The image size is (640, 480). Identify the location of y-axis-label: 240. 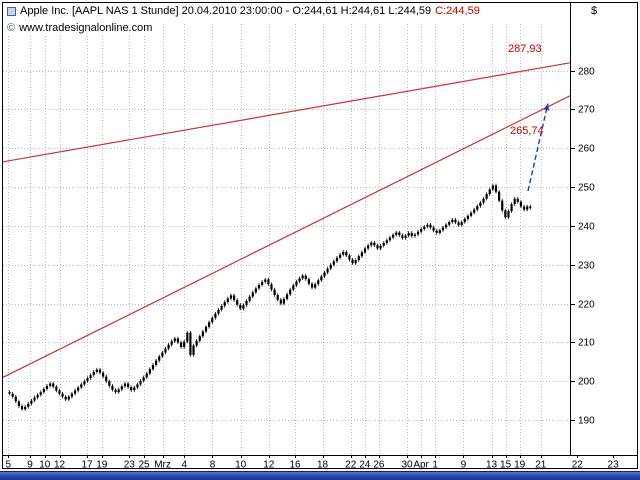
(586, 227).